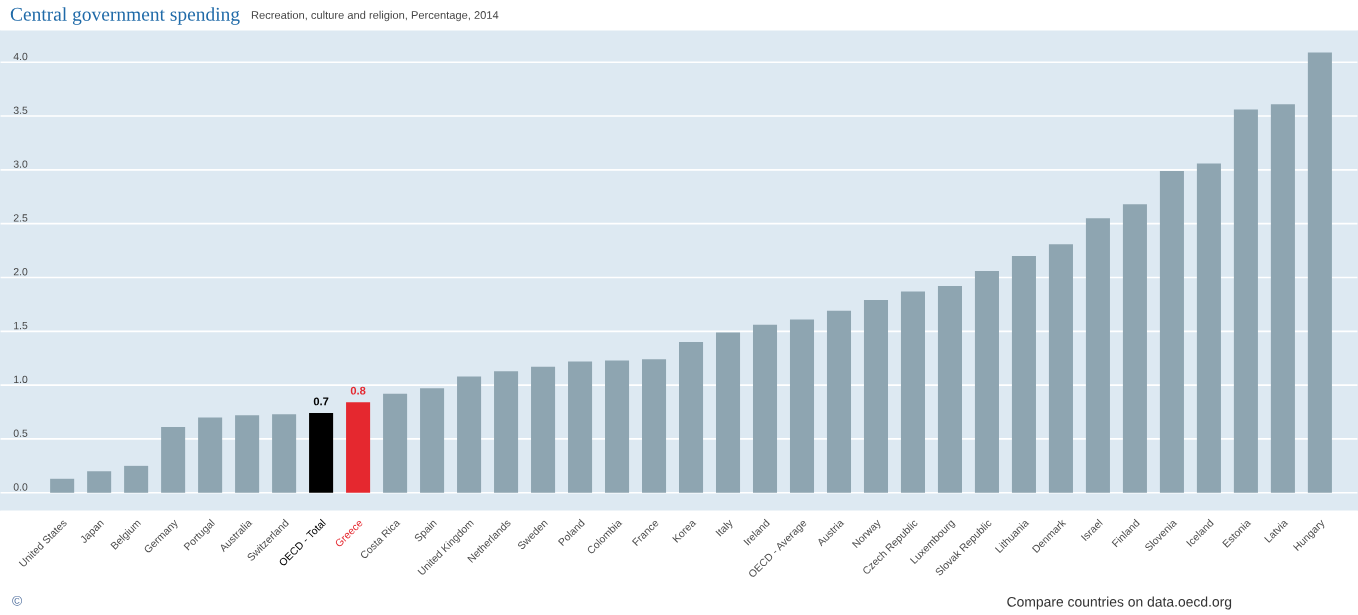  I want to click on data-label: 0.8, so click(358, 390).